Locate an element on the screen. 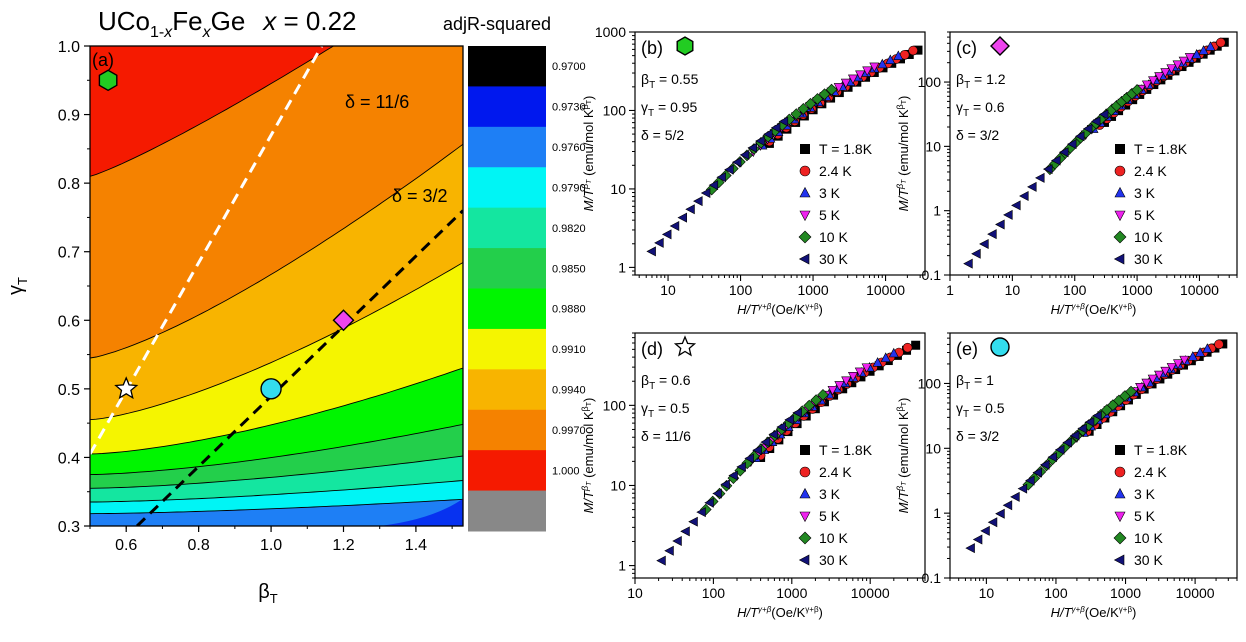 The width and height of the screenshot is (1246, 642). beta-param: βT = 1 is located at coordinates (975, 382).